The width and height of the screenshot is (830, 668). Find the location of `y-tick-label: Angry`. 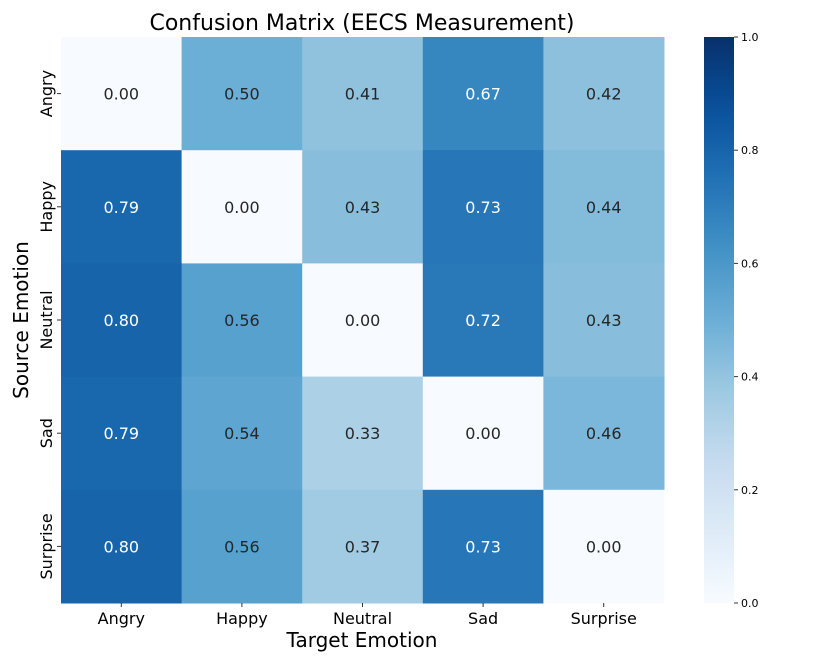

y-tick-label: Angry is located at coordinates (46, 93).